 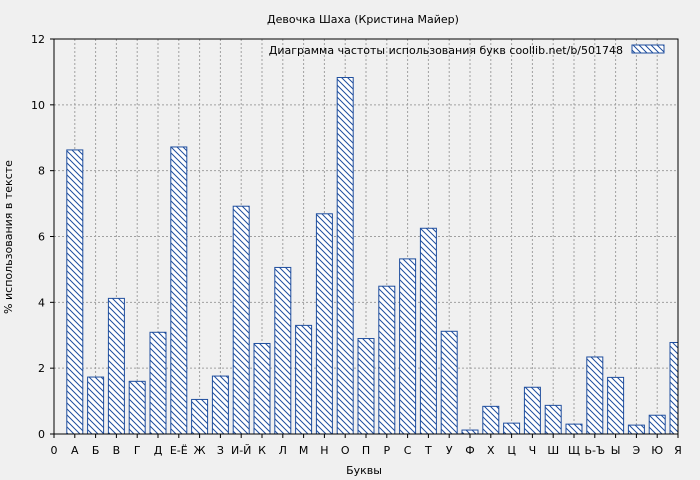 What do you see at coordinates (262, 450) in the screenshot?
I see `x-tick-label: К` at bounding box center [262, 450].